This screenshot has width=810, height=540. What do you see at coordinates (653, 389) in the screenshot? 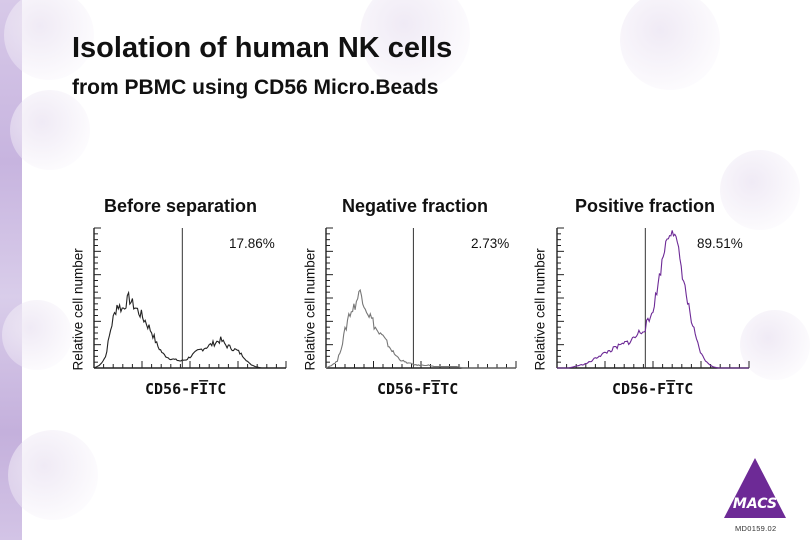
I see `x-axis-label-positive: CD56-FI̅TC` at bounding box center [653, 389].